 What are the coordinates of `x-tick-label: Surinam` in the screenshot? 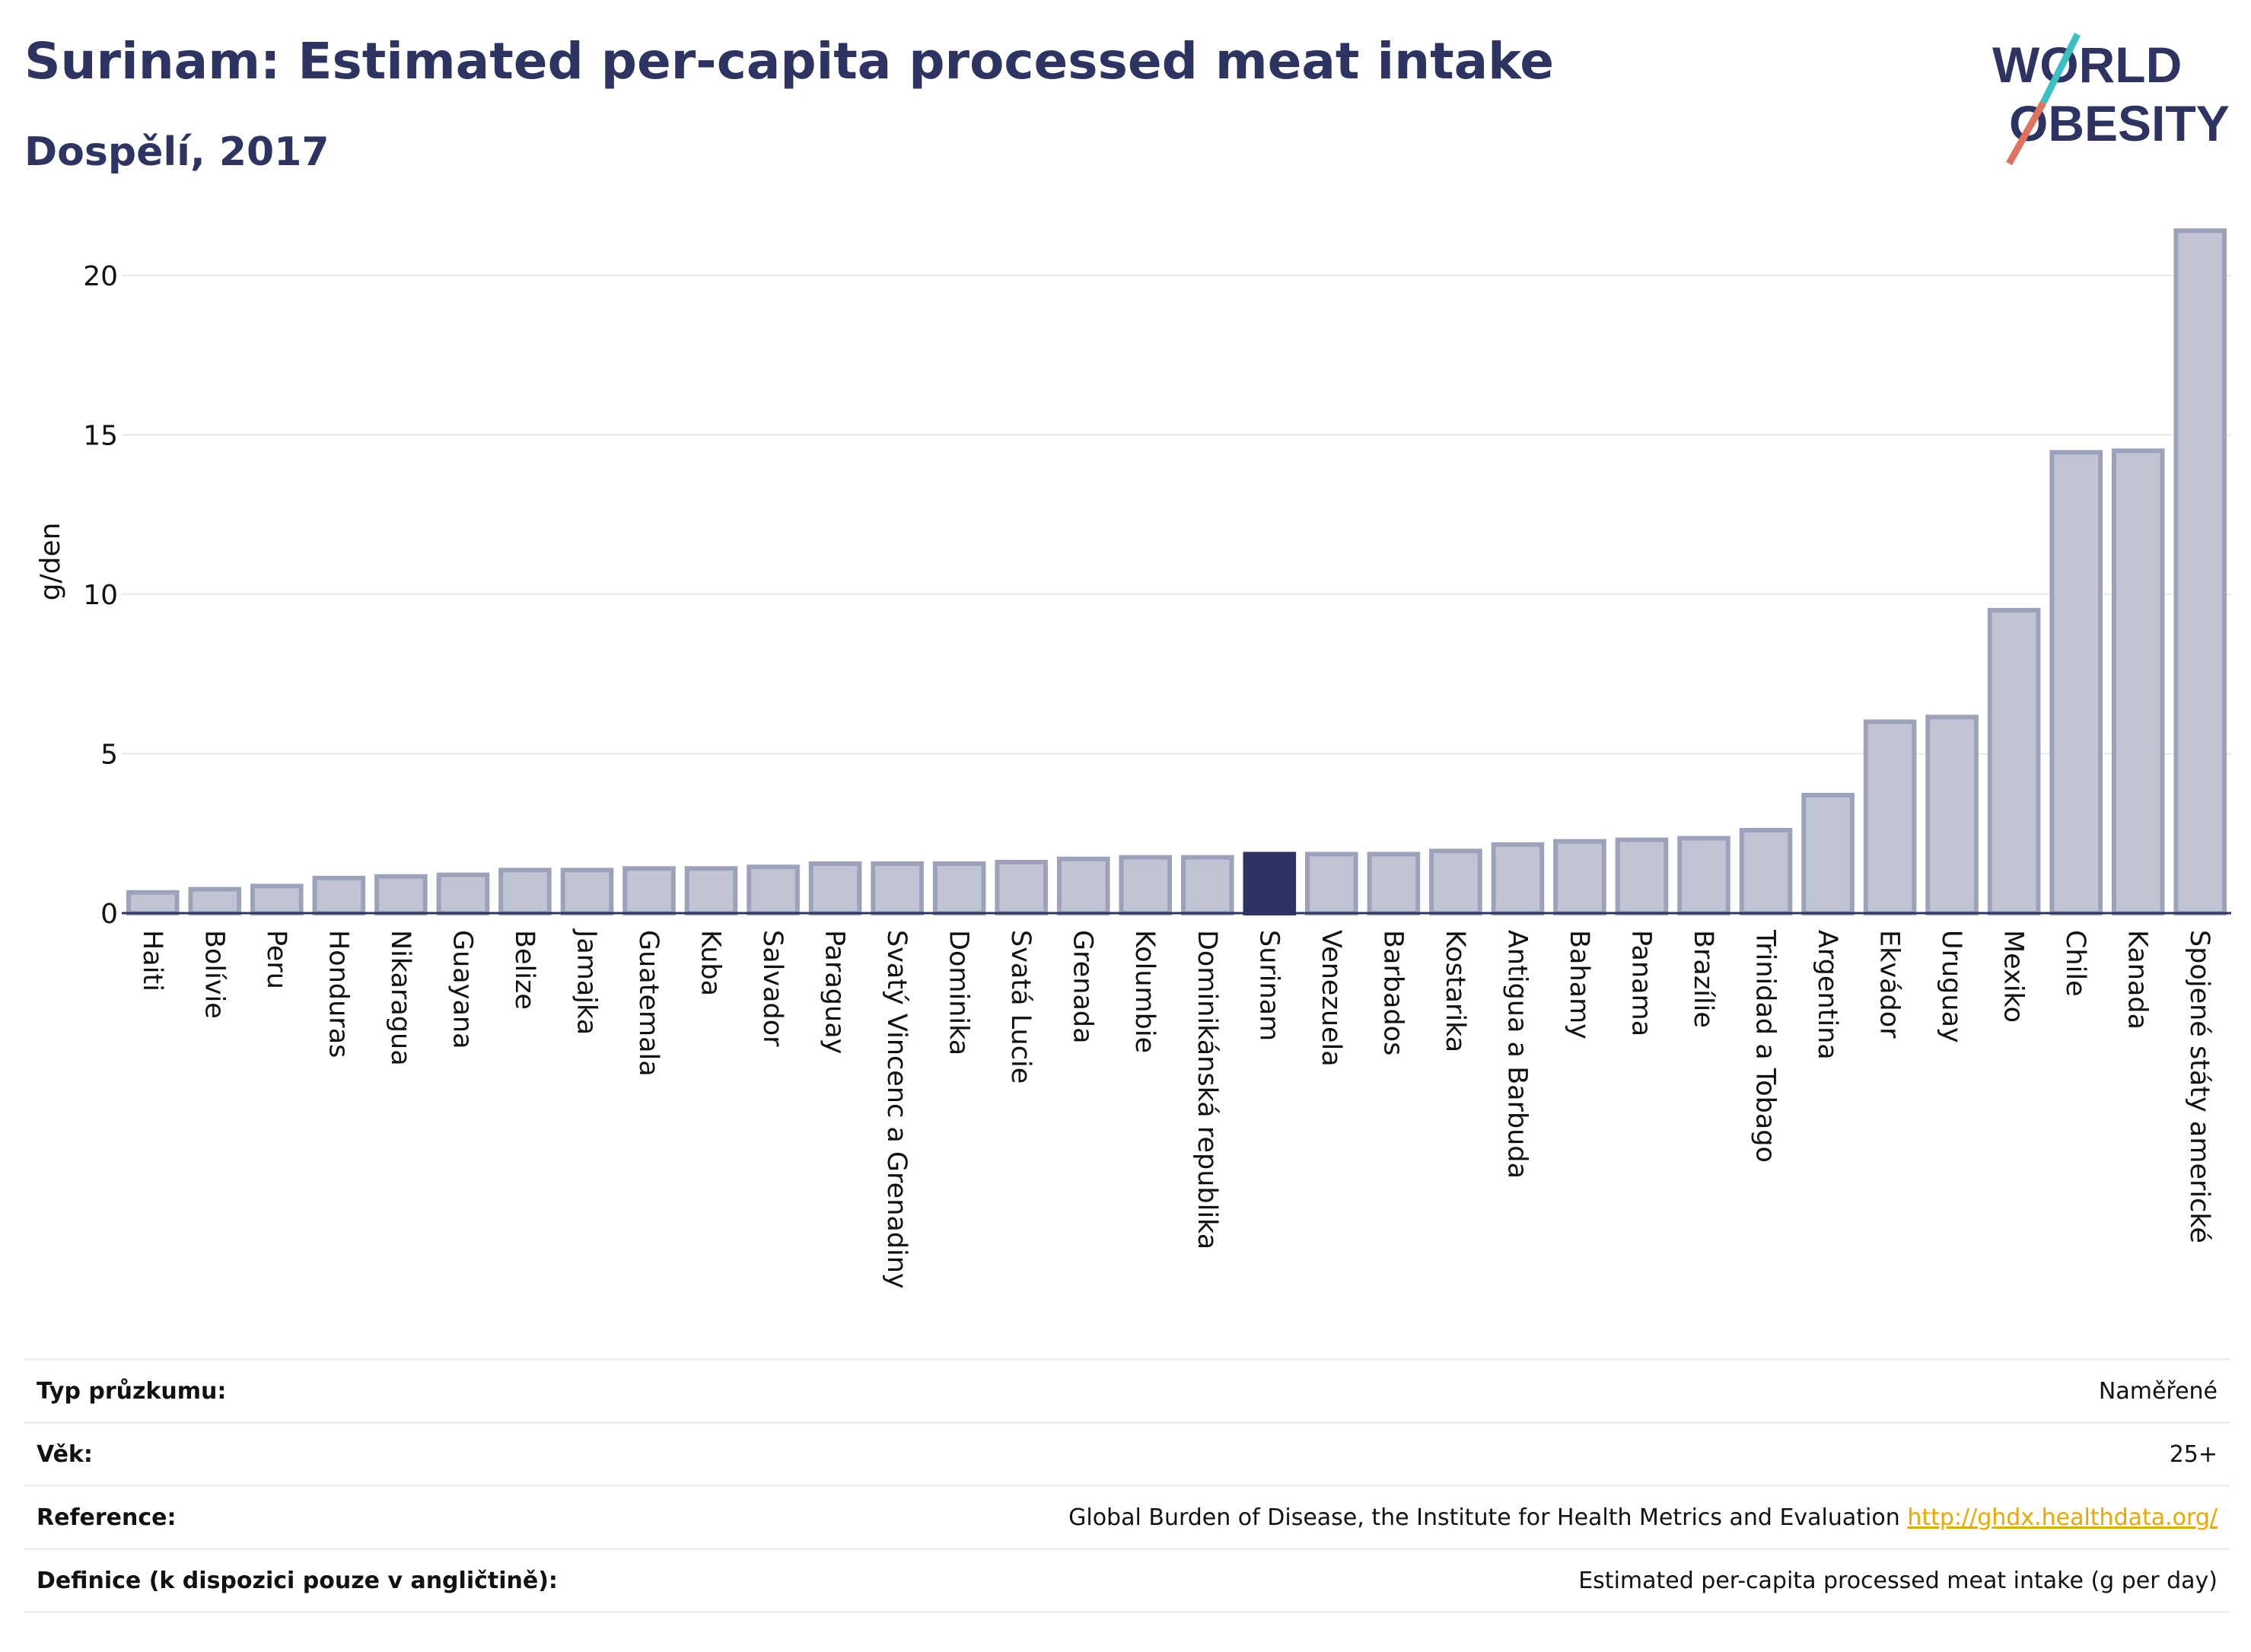 It's located at (1268, 985).